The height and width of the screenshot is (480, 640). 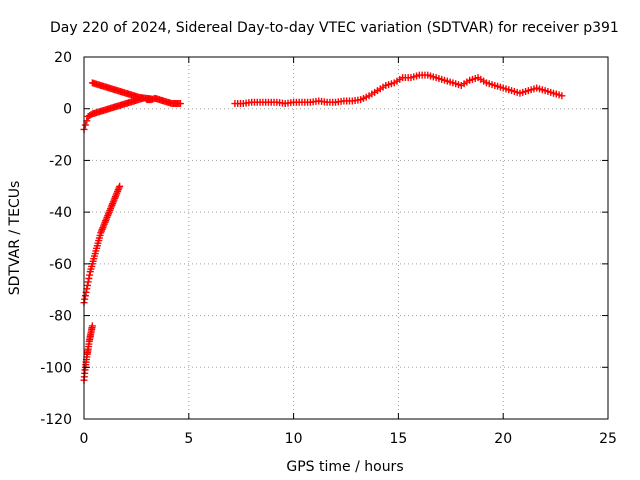 What do you see at coordinates (344, 467) in the screenshot?
I see `x-axis-label: GPS time / hours` at bounding box center [344, 467].